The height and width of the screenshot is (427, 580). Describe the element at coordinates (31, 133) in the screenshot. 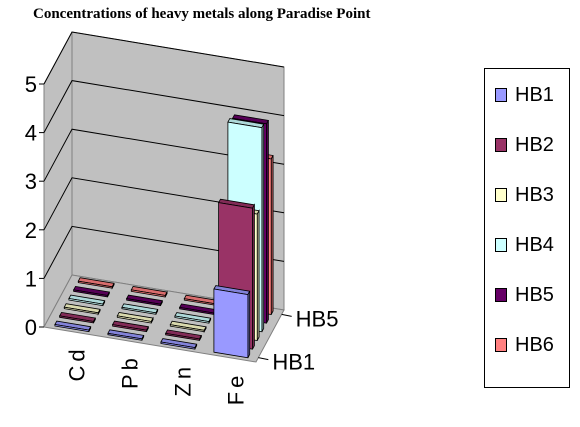

I see `y-tick-label: 4` at that location.